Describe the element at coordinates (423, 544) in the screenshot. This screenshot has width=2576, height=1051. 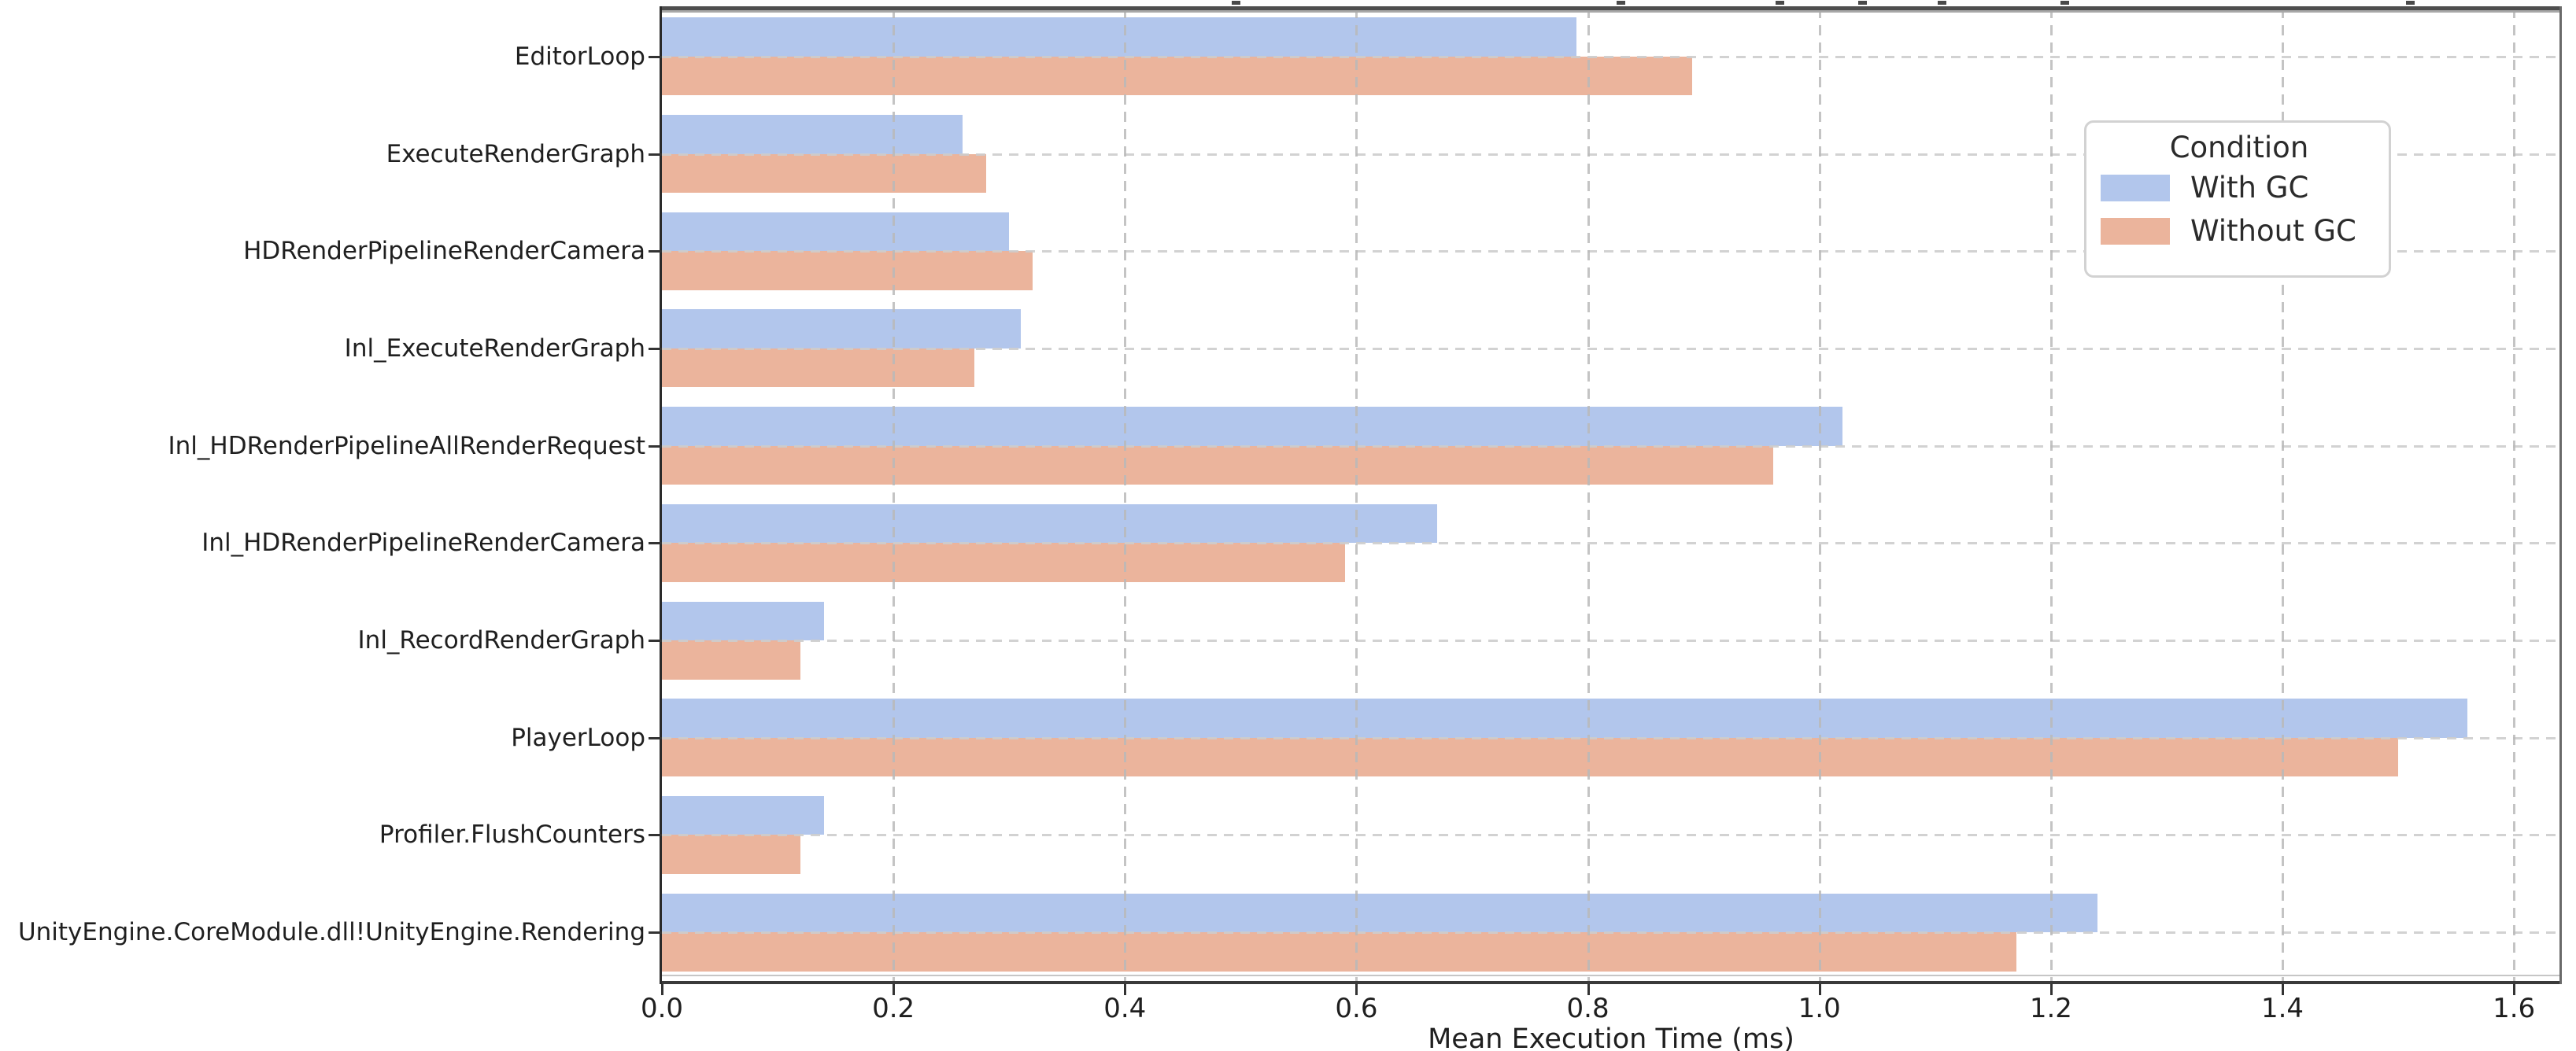
I see `y-category-label: Inl_HDRenderPipelineRenderCamera` at that location.